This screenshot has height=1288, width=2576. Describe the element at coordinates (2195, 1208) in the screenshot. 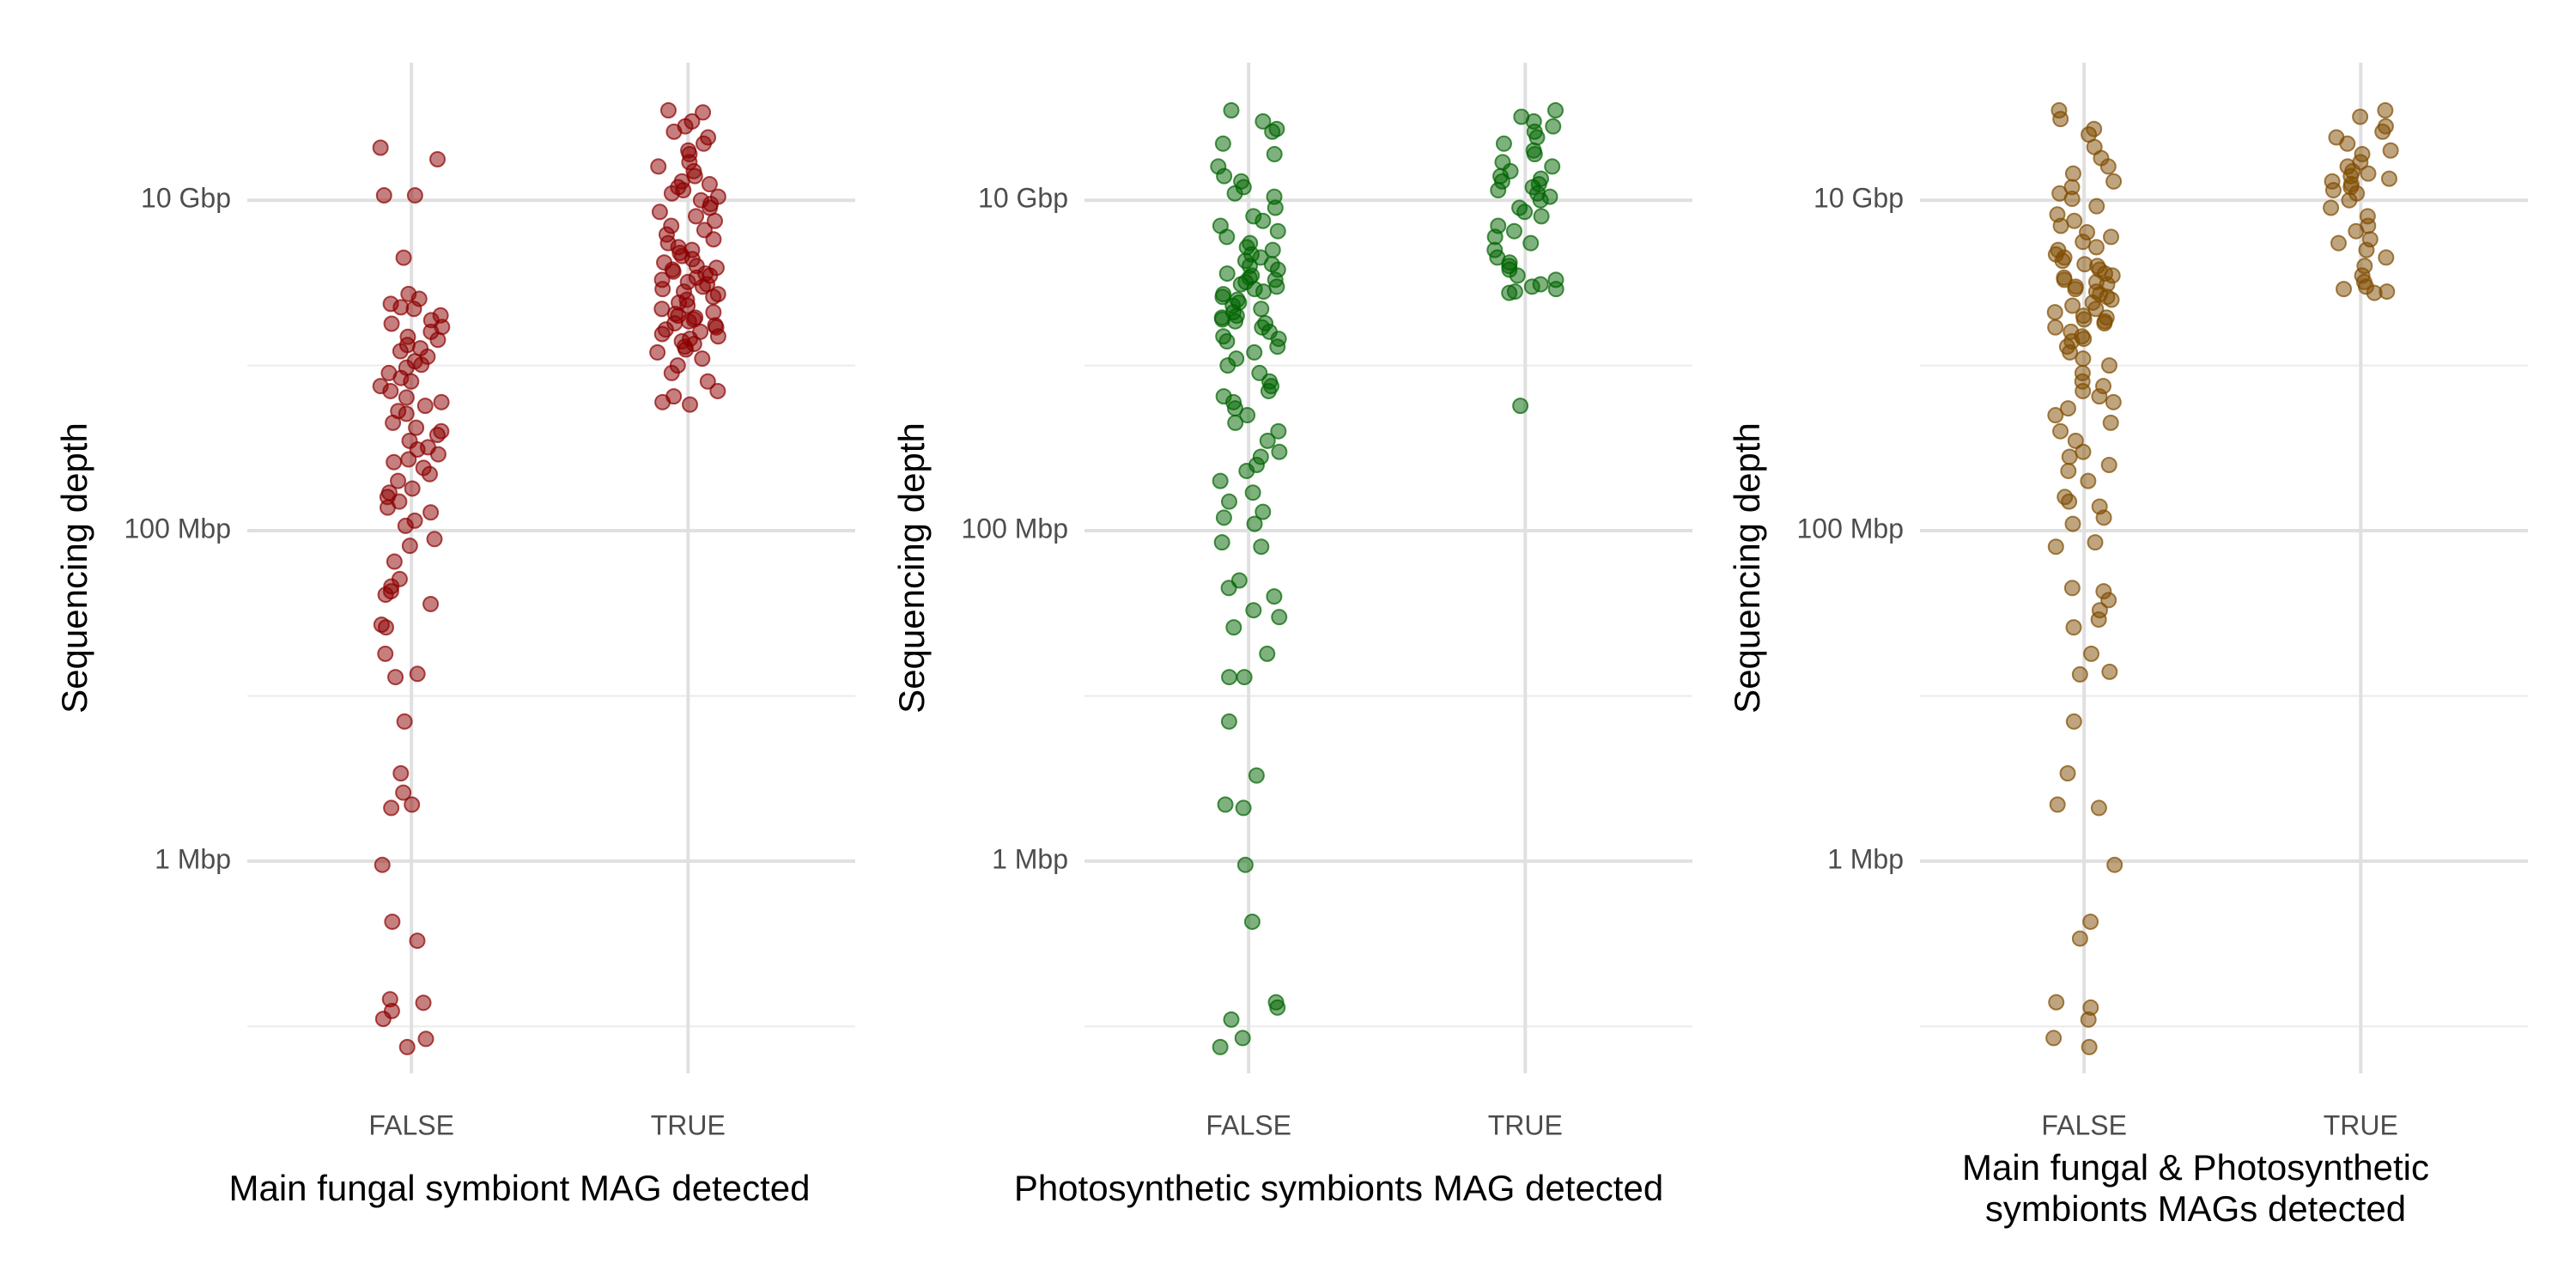

I see `x-axis-title: symbionts MAGs detected` at that location.